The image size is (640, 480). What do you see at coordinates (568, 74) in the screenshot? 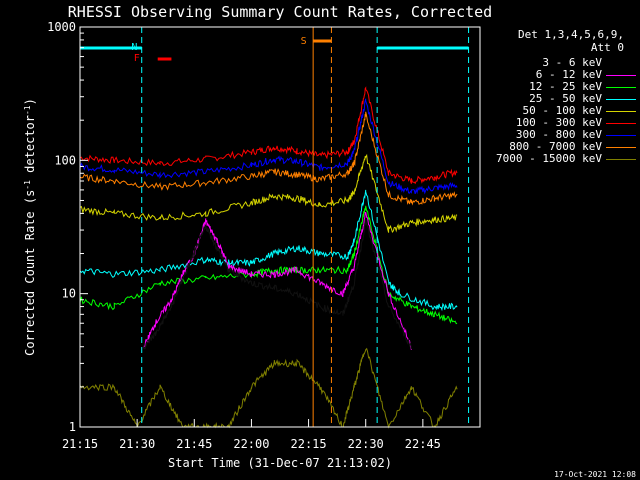
I see `legend-item: 6 - 12 keV` at bounding box center [568, 74].